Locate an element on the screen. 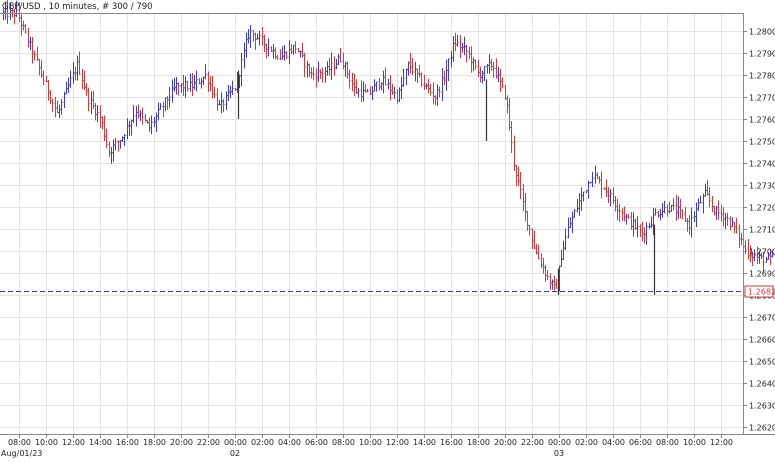 The height and width of the screenshot is (462, 775). y-tick-label: 1.2690 is located at coordinates (762, 274).